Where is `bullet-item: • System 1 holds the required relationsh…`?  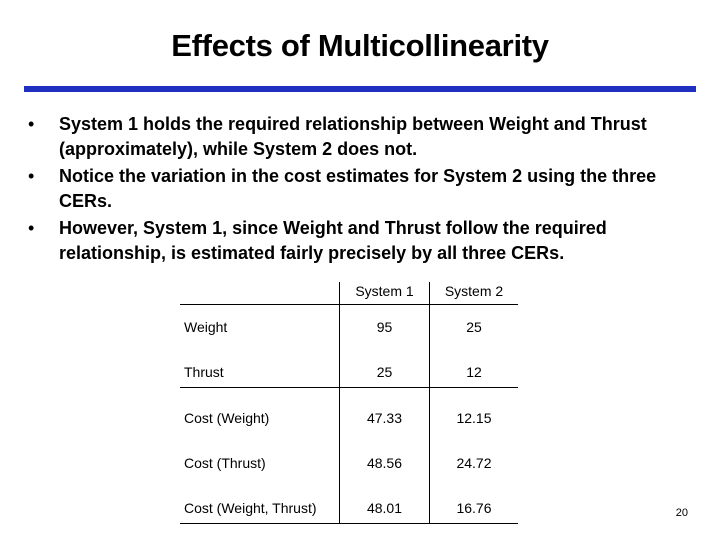 bullet-item: • System 1 holds the required relationsh… is located at coordinates (363, 137).